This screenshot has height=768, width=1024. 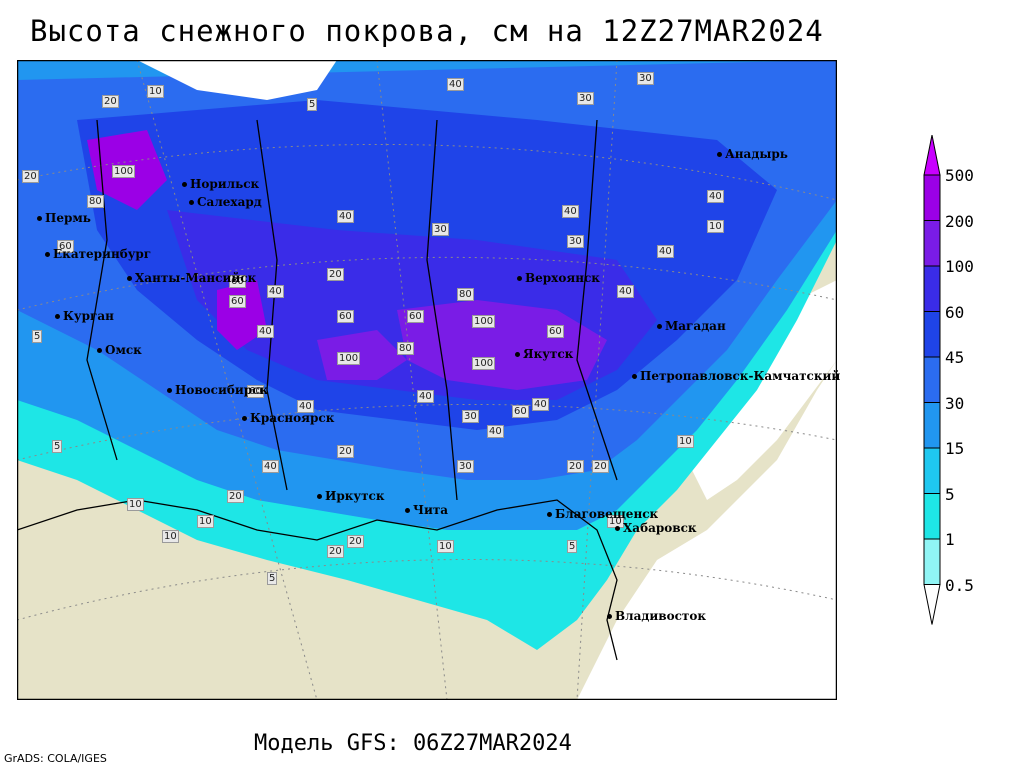 I want to click on legend-level-label: 30, so click(x=955, y=403).